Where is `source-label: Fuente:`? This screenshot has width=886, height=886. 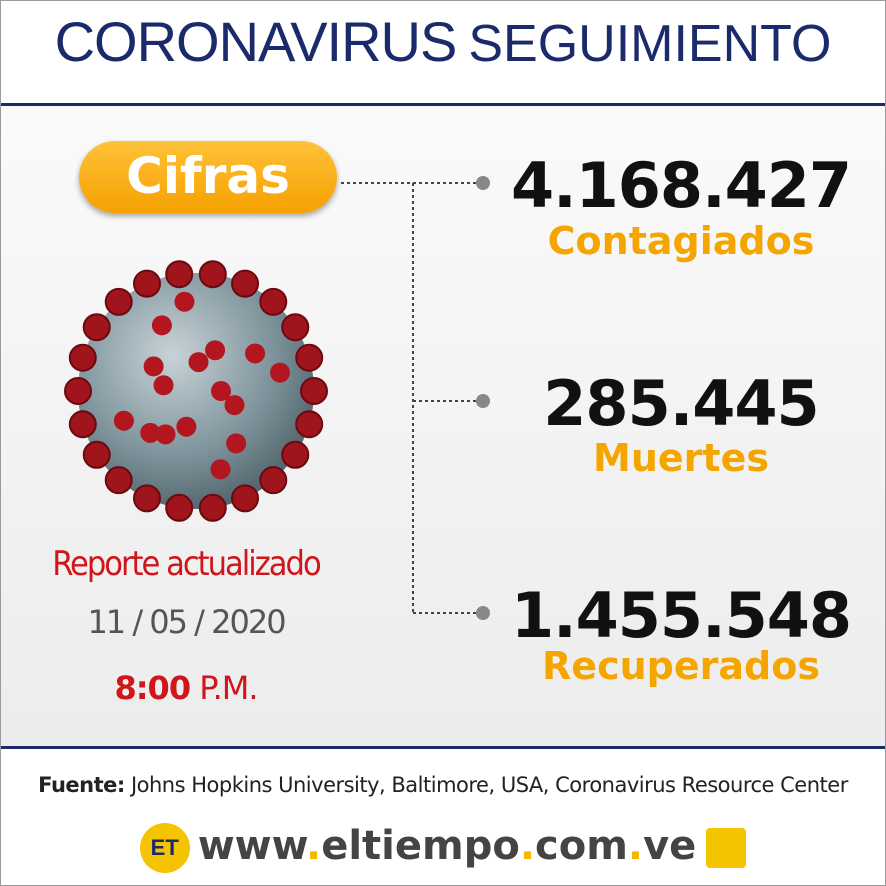
source-label: Fuente: is located at coordinates (81, 785).